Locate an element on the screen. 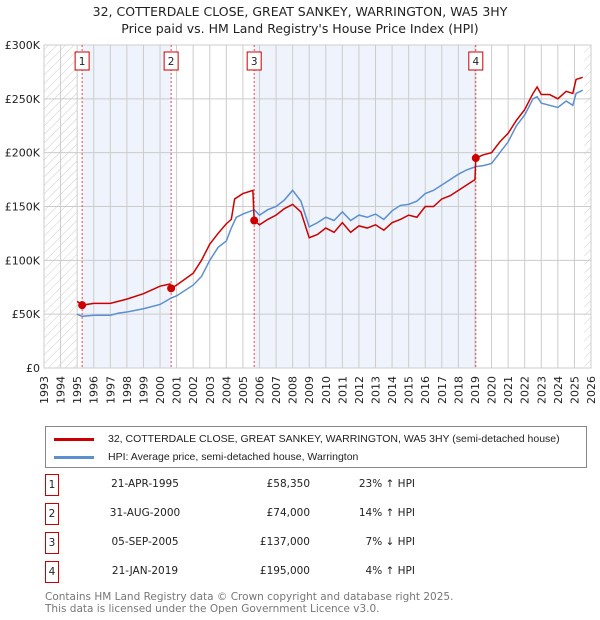 The image size is (600, 620). sale-price: £74,000 is located at coordinates (288, 513).